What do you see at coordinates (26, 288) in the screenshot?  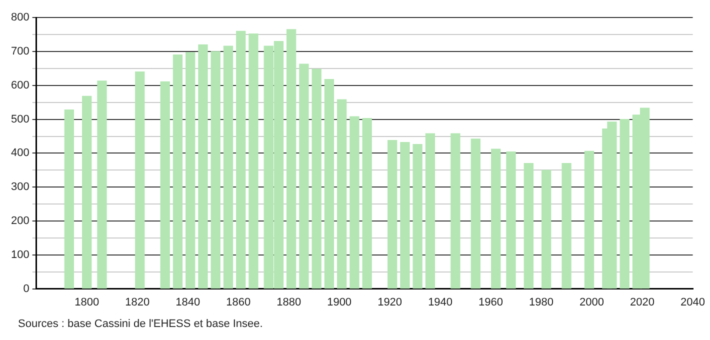 I see `y-tick-label: 0` at bounding box center [26, 288].